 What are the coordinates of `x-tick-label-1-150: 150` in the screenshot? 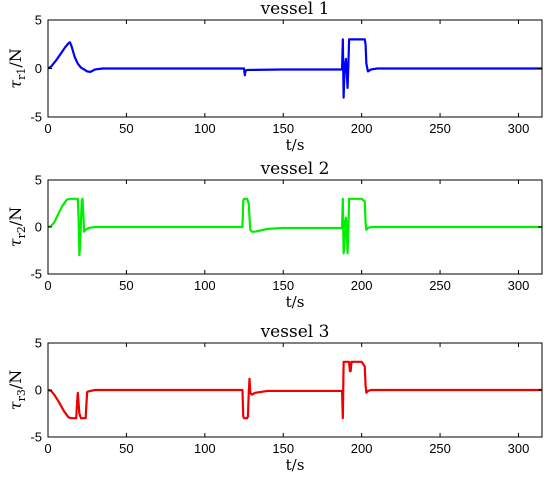 It's located at (283, 128).